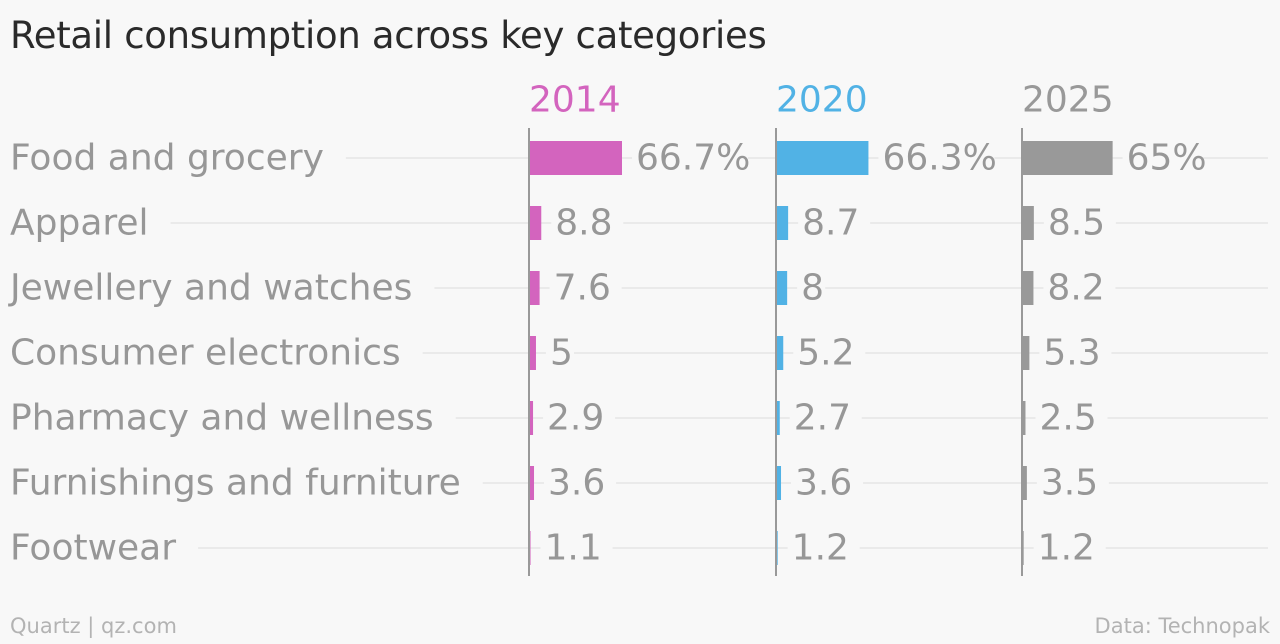 This screenshot has width=1280, height=644. What do you see at coordinates (1067, 418) in the screenshot?
I see `data-label: 2.5` at bounding box center [1067, 418].